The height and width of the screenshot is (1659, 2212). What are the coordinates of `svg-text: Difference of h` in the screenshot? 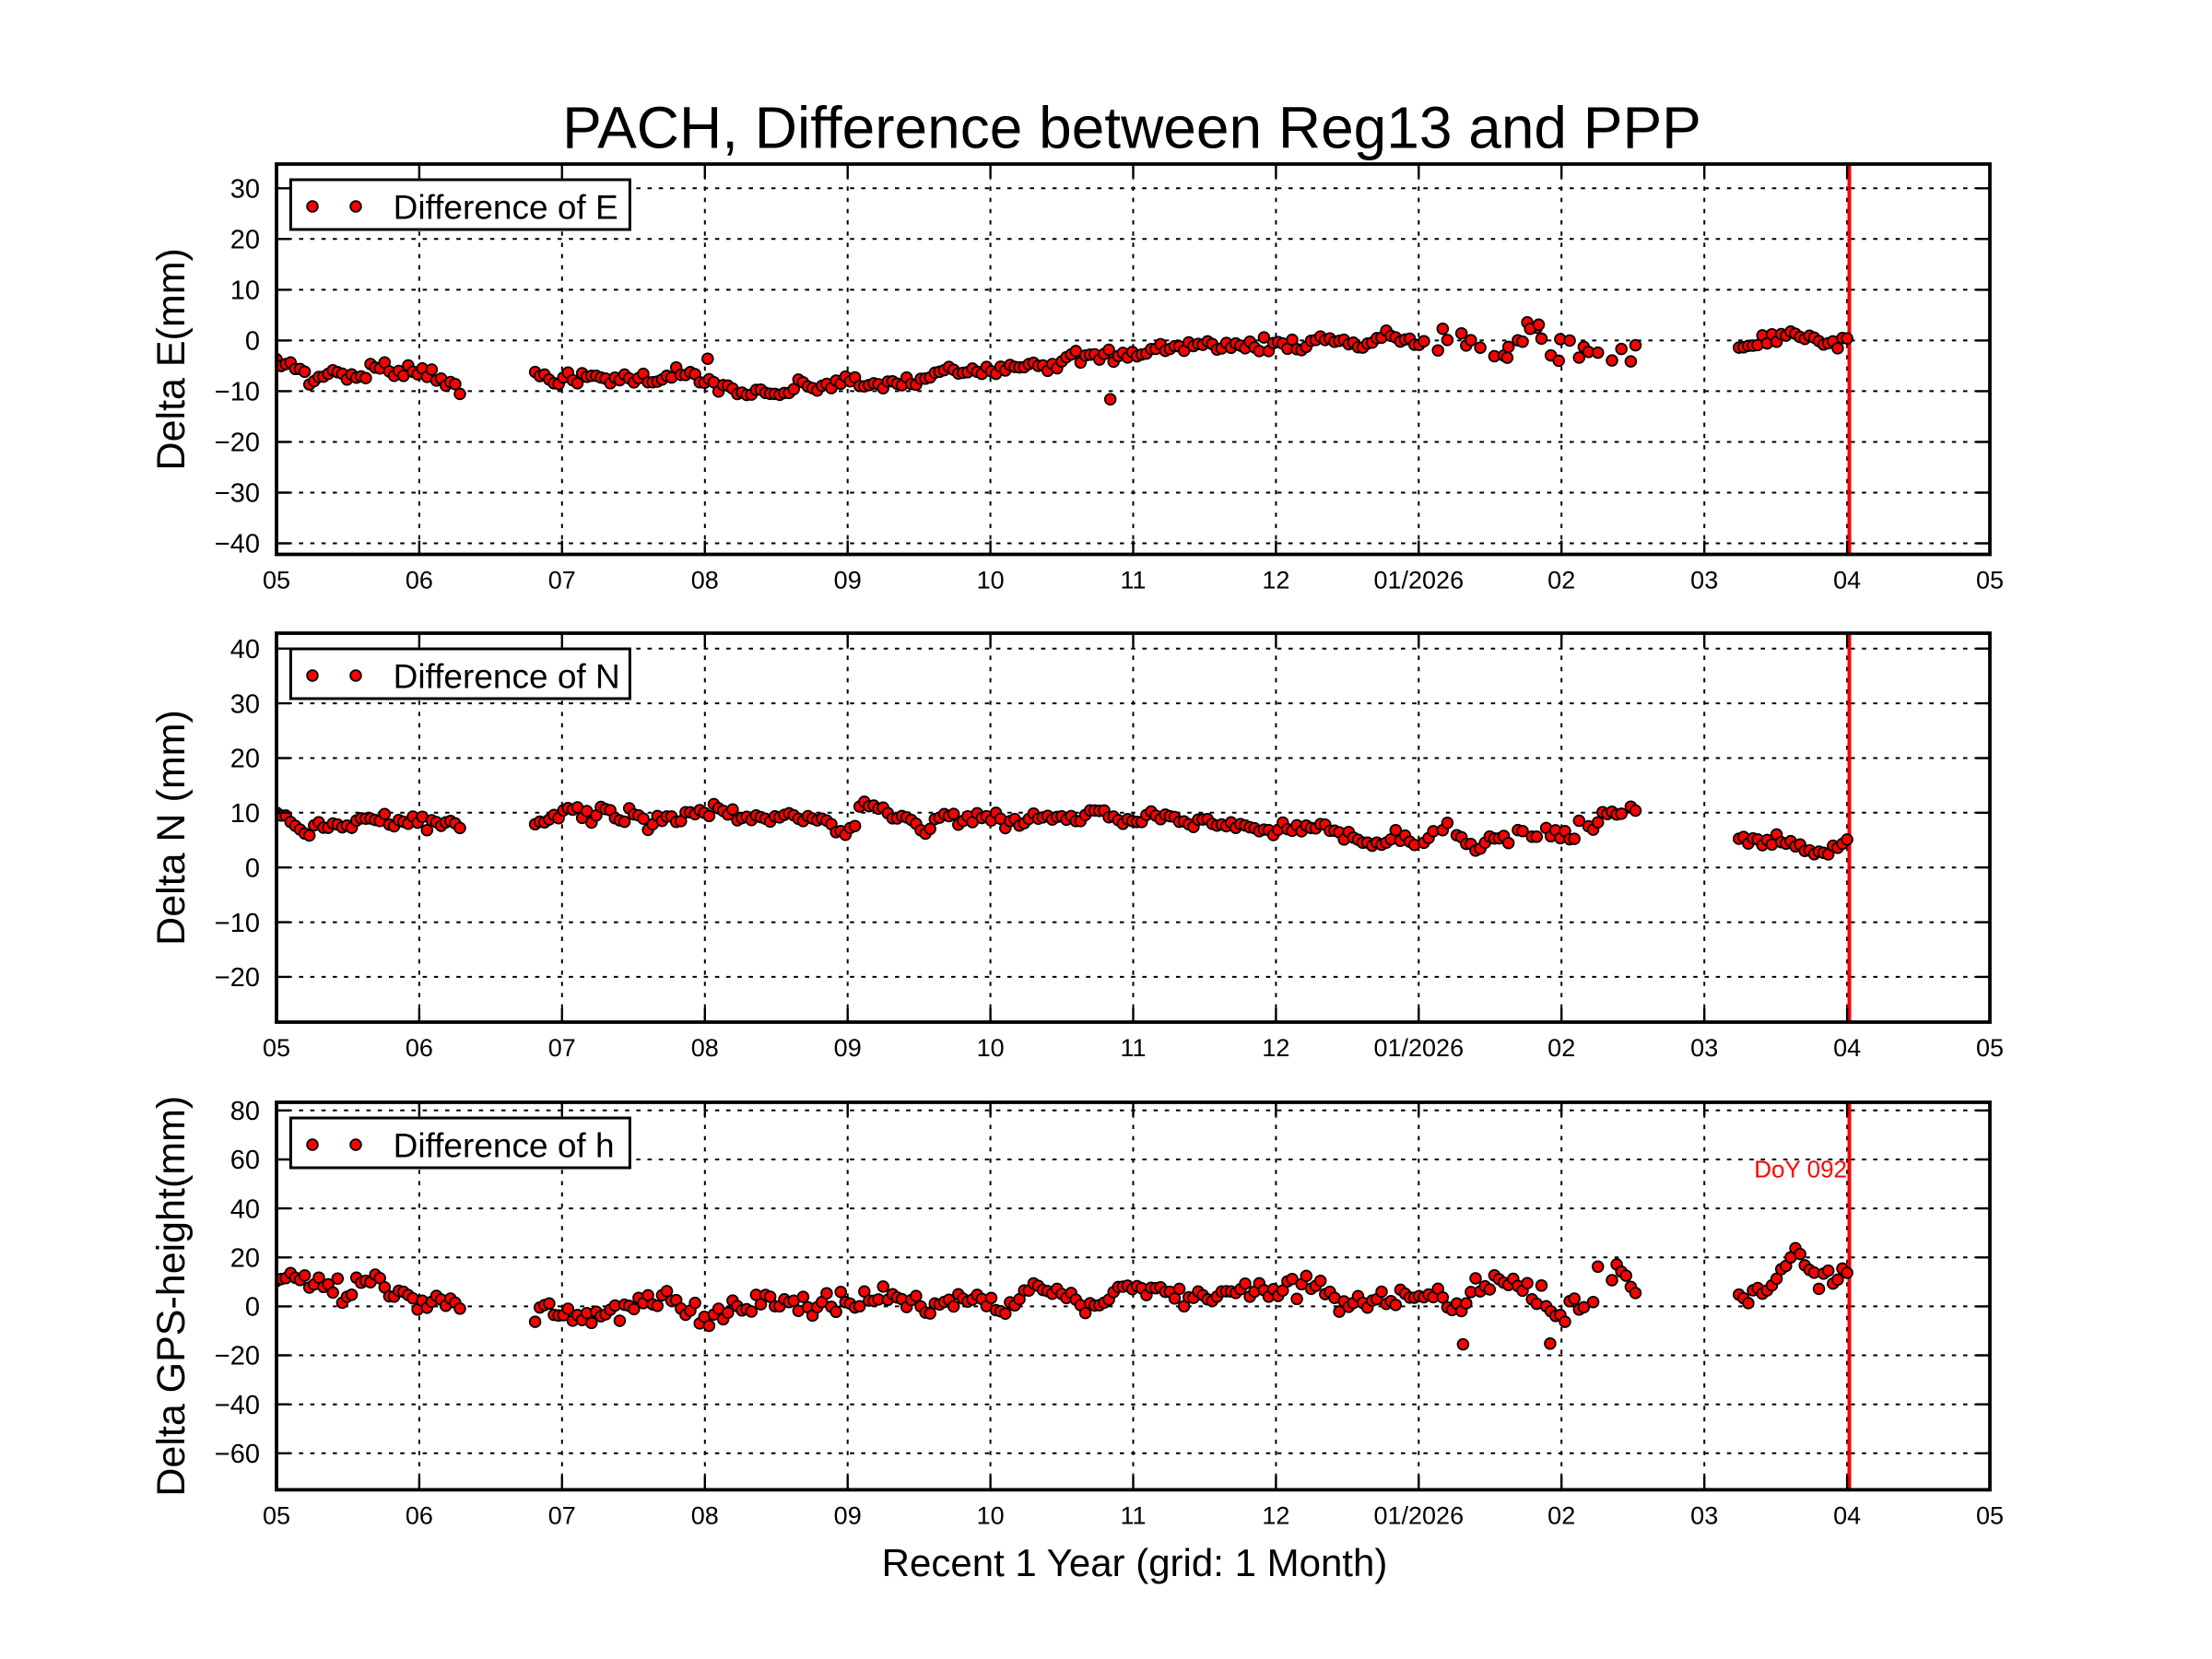 It's located at (504, 1146).